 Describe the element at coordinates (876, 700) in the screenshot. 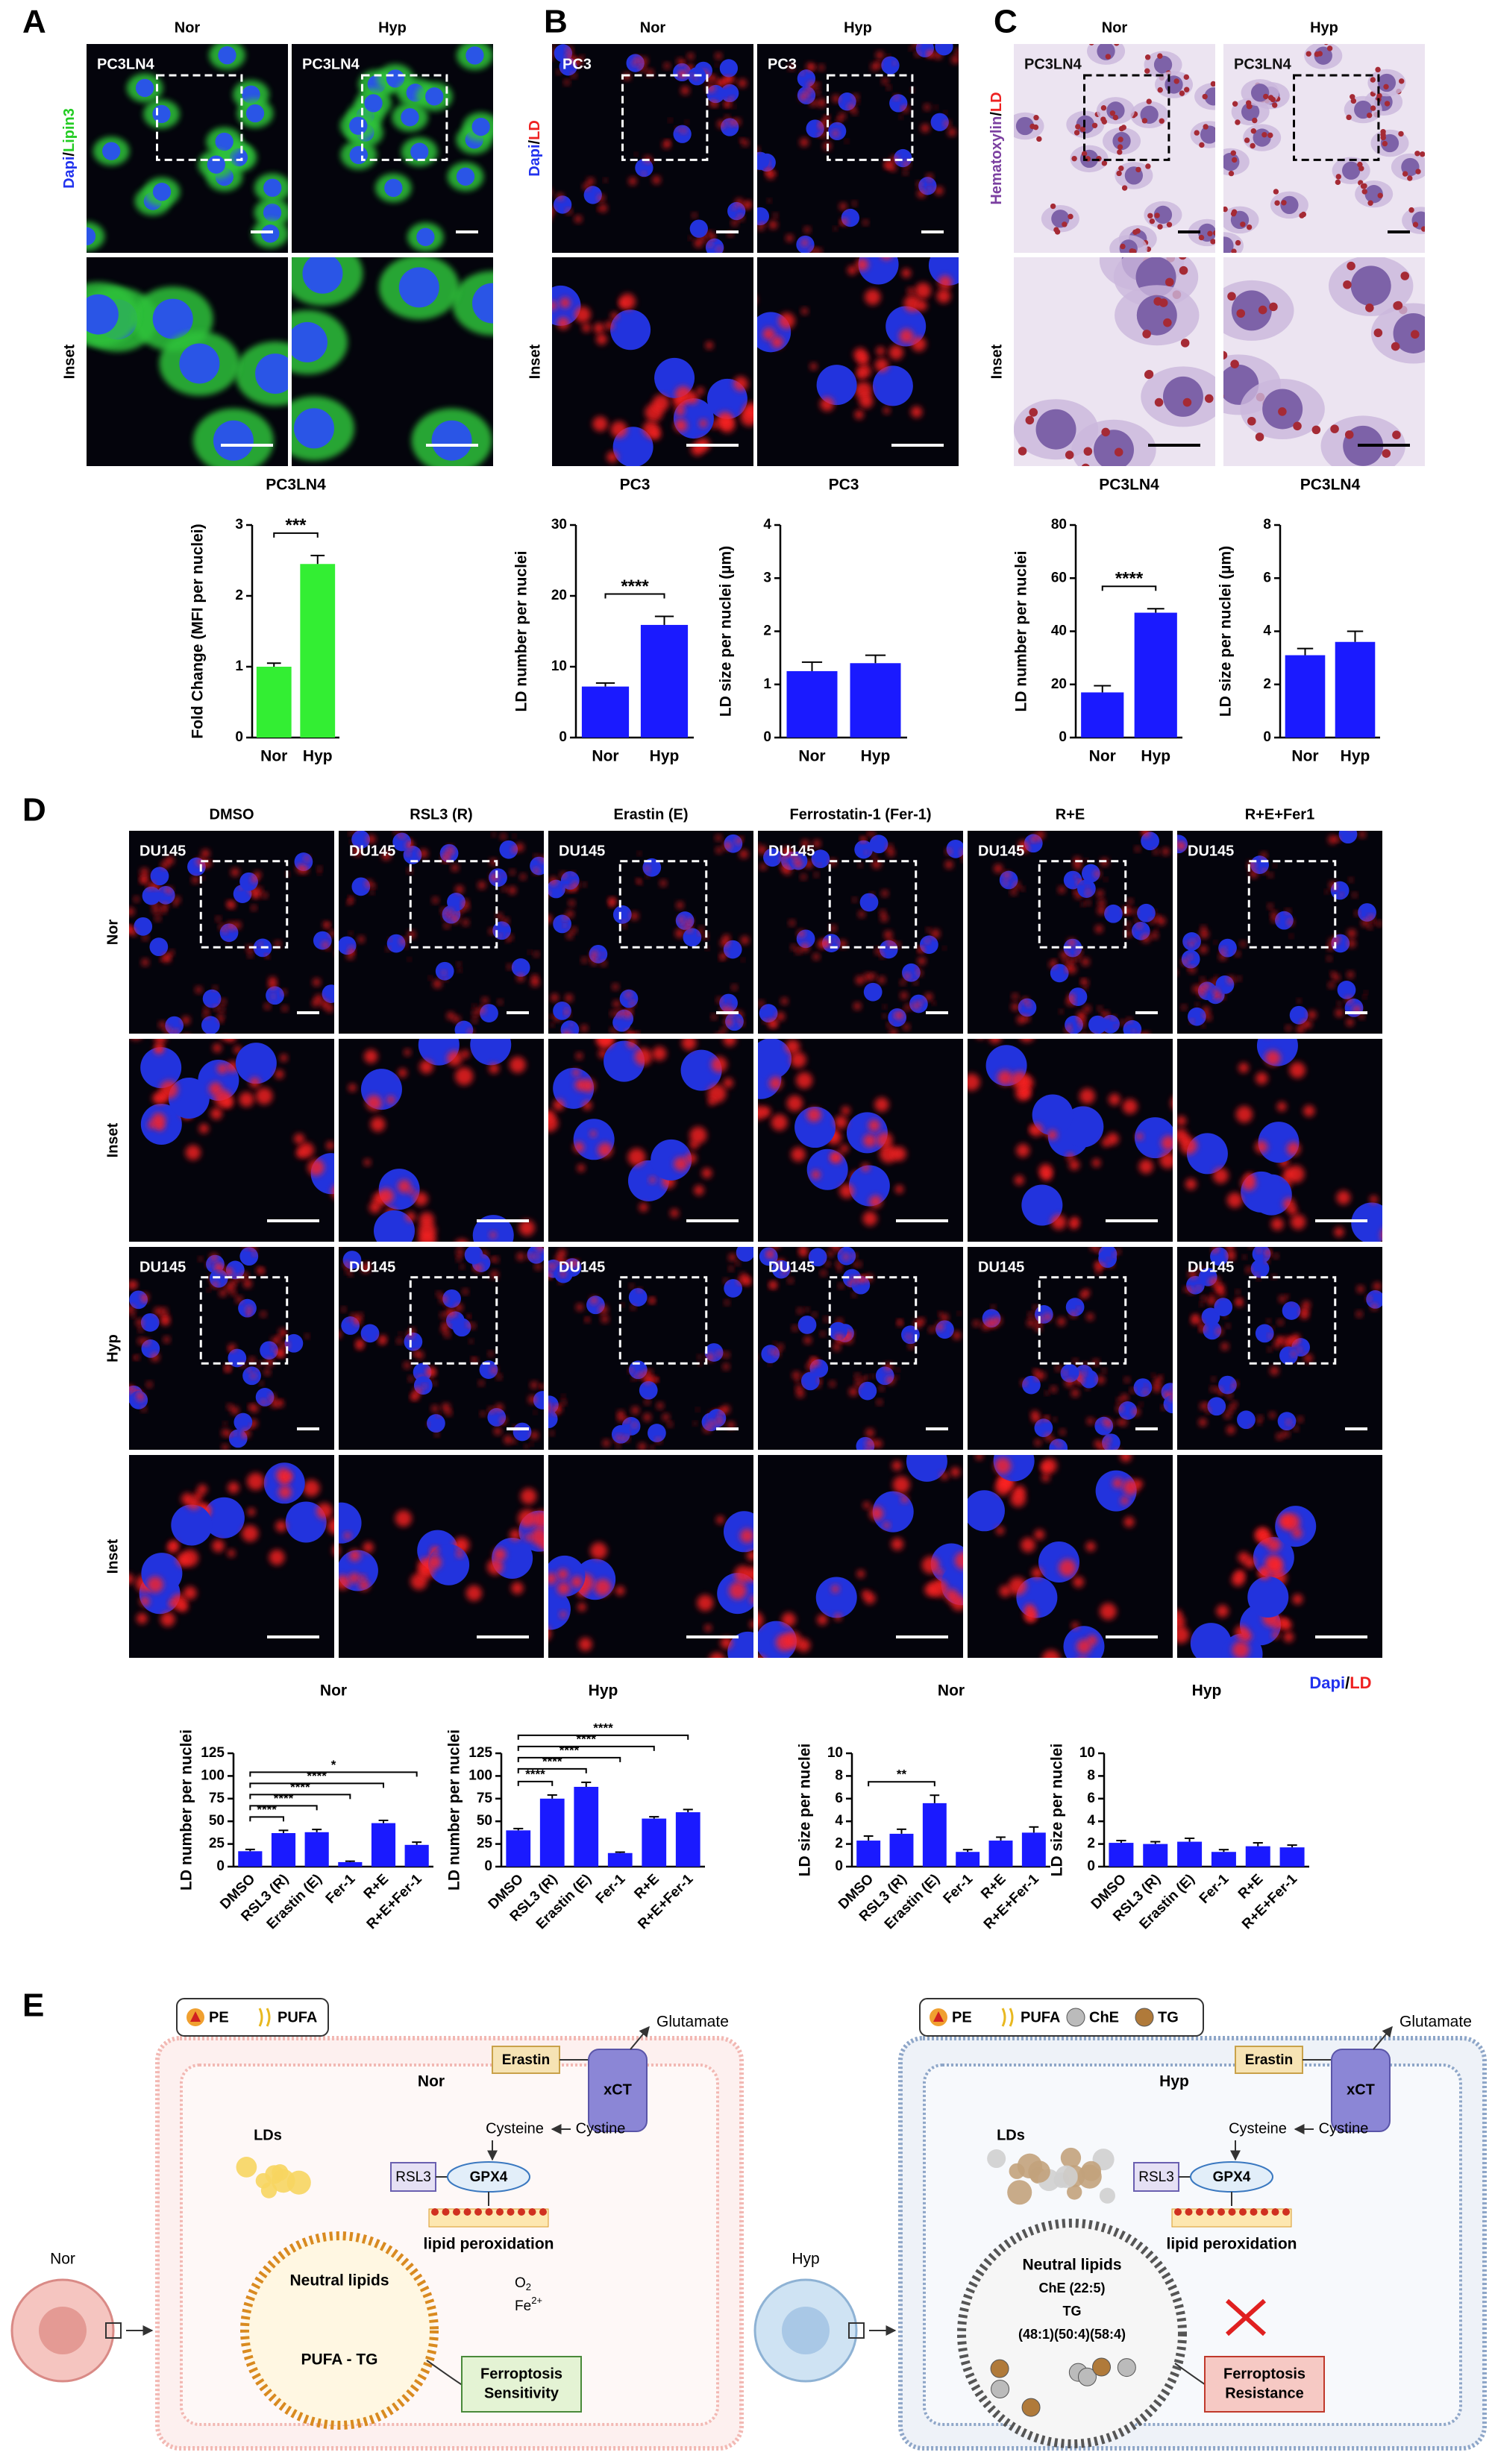

I see `bar` at that location.